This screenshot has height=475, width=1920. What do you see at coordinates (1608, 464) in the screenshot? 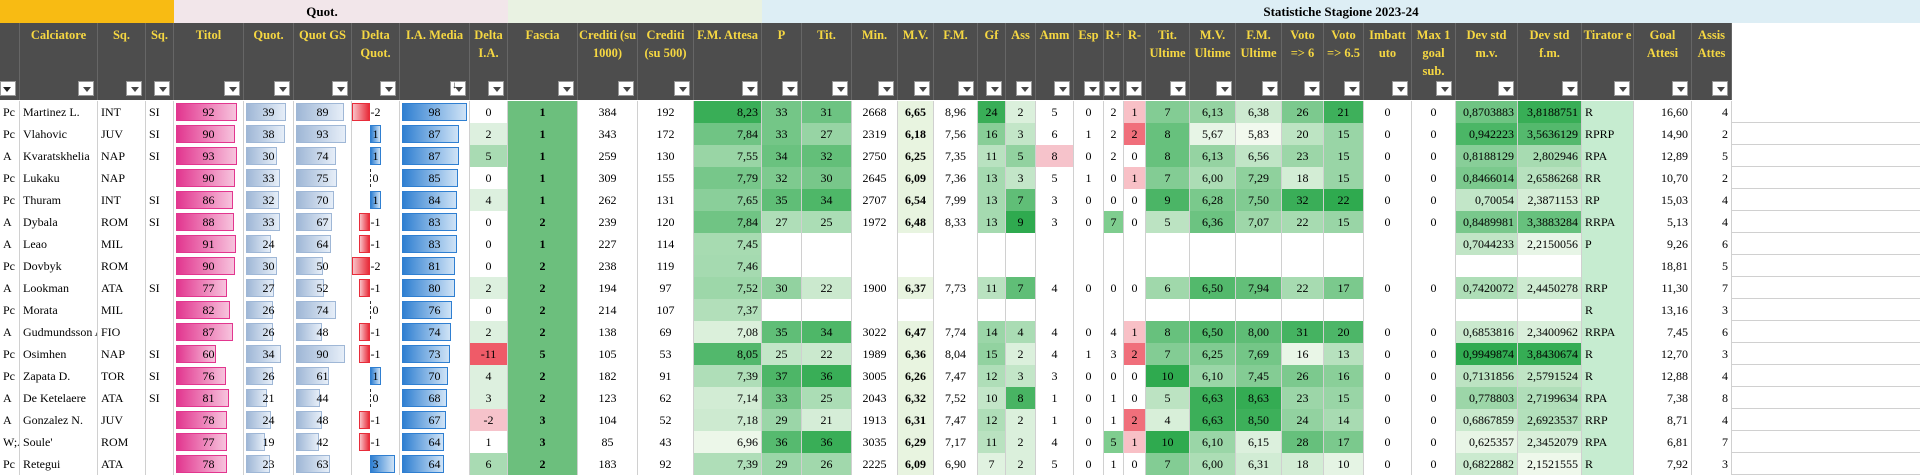
I see `cell-tir: R` at bounding box center [1608, 464].